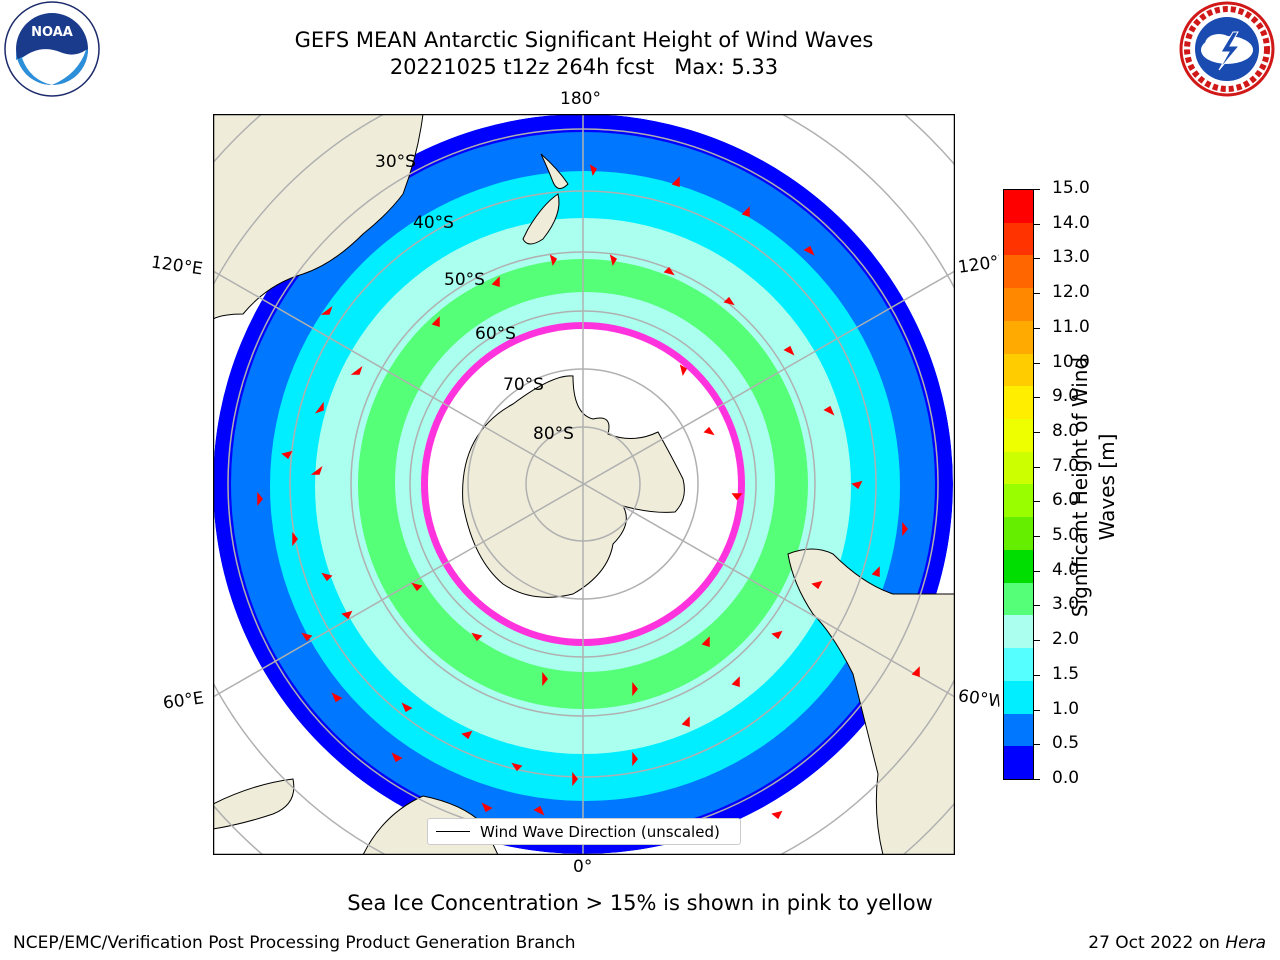  I want to click on colorbar-tick-label: 11.0, so click(1071, 326).